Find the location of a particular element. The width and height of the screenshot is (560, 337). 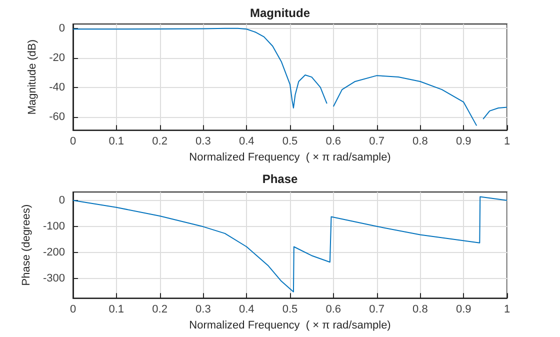

y-tick-label: -20 is located at coordinates (57, 58).